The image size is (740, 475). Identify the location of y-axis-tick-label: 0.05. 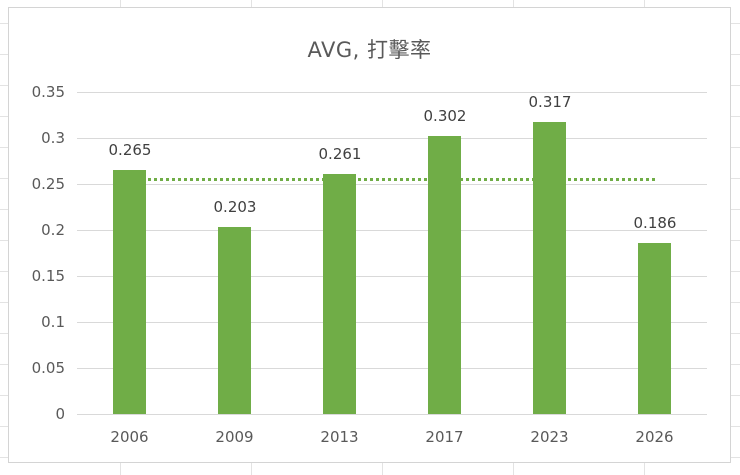
(48, 368).